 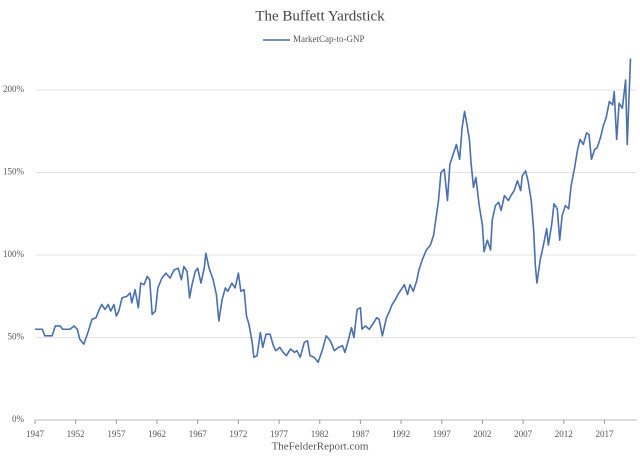 What do you see at coordinates (523, 434) in the screenshot?
I see `x-tick-label: 2007` at bounding box center [523, 434].